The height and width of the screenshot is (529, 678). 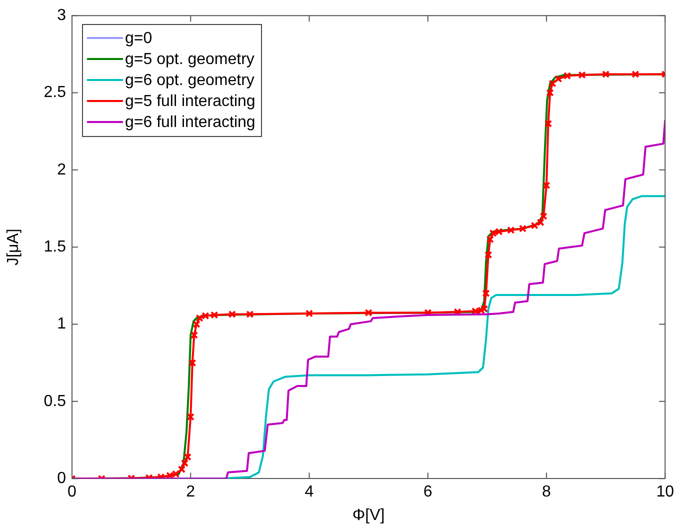 I want to click on x-tick-label: 10, so click(x=665, y=492).